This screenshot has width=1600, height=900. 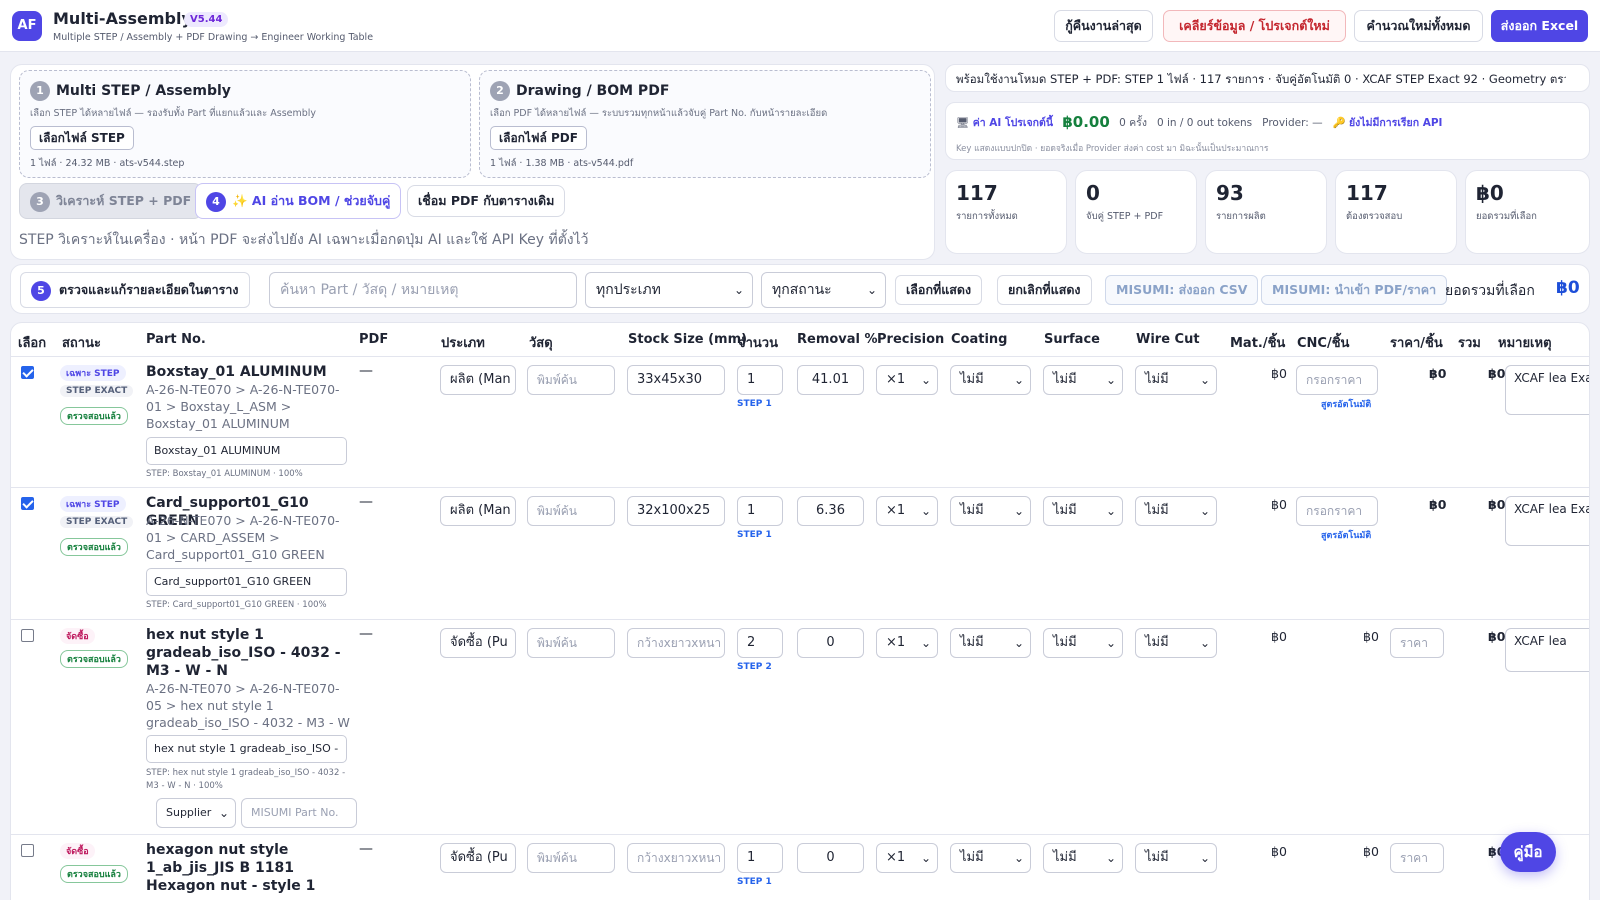 What do you see at coordinates (538, 138) in the screenshot?
I see `select-pdf-file-button: เลือกไฟล์ PDF` at bounding box center [538, 138].